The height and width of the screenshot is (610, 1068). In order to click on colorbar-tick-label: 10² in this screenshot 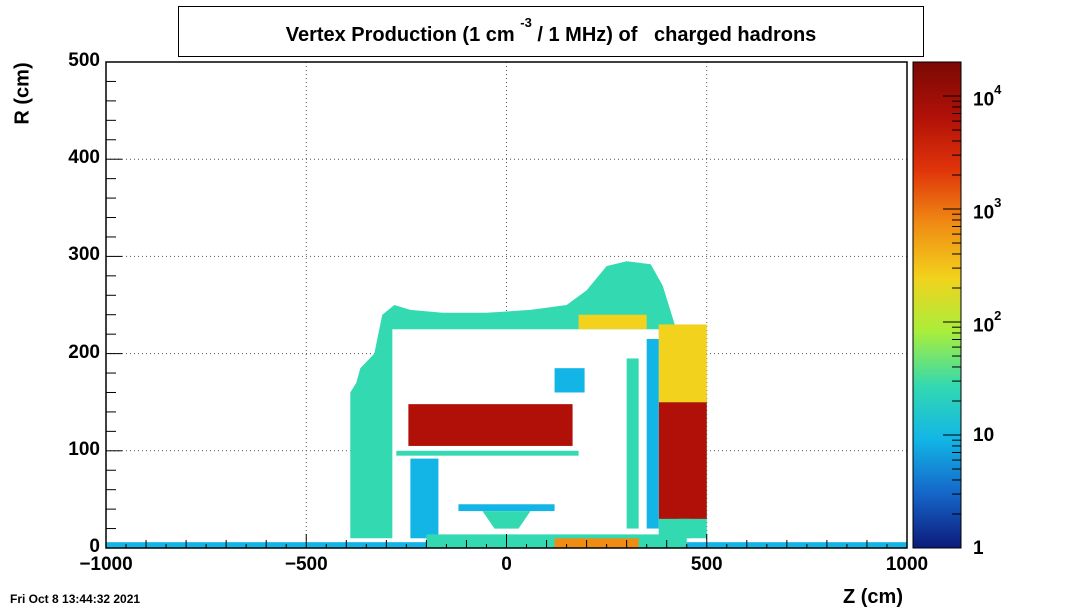, I will do `click(987, 322)`.